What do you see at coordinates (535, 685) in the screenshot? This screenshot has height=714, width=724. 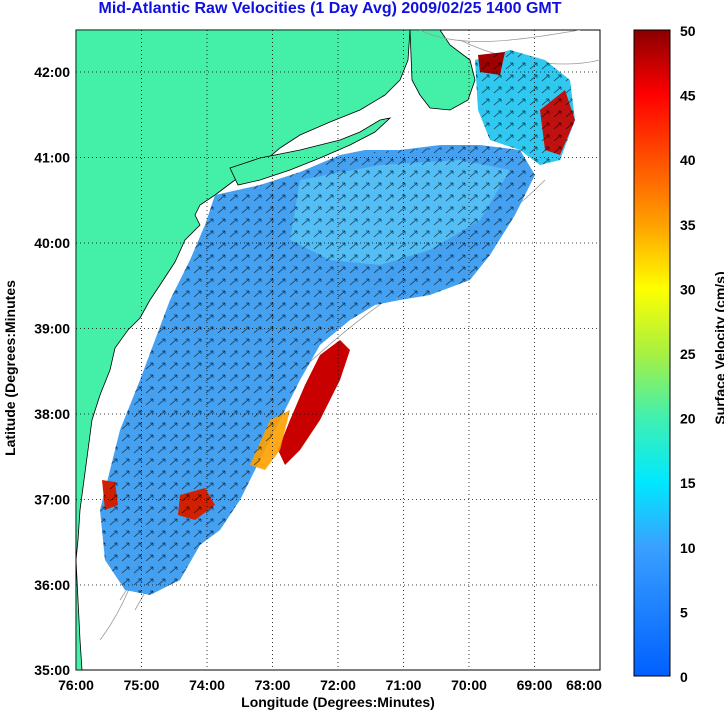 I see `x-tick-label: 69:00` at bounding box center [535, 685].